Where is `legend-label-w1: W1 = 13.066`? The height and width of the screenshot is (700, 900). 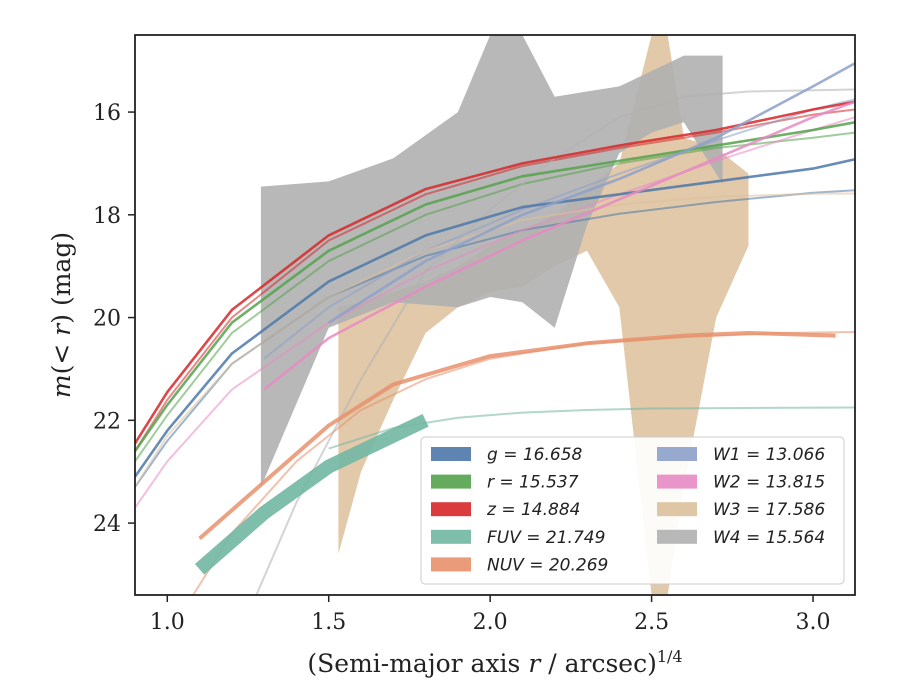
legend-label-w1: W1 = 13.066 is located at coordinates (769, 455).